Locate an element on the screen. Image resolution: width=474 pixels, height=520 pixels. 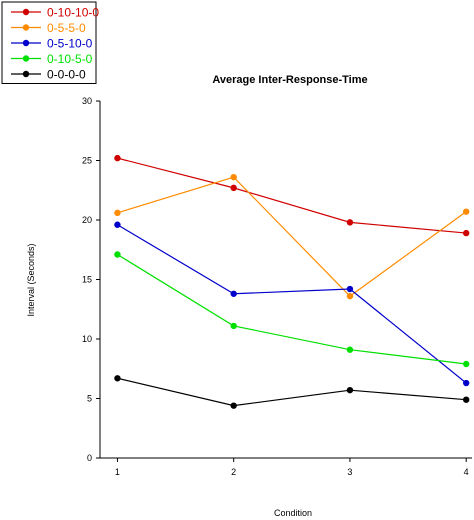
y-tick-label-6: 30 is located at coordinates (87, 101).